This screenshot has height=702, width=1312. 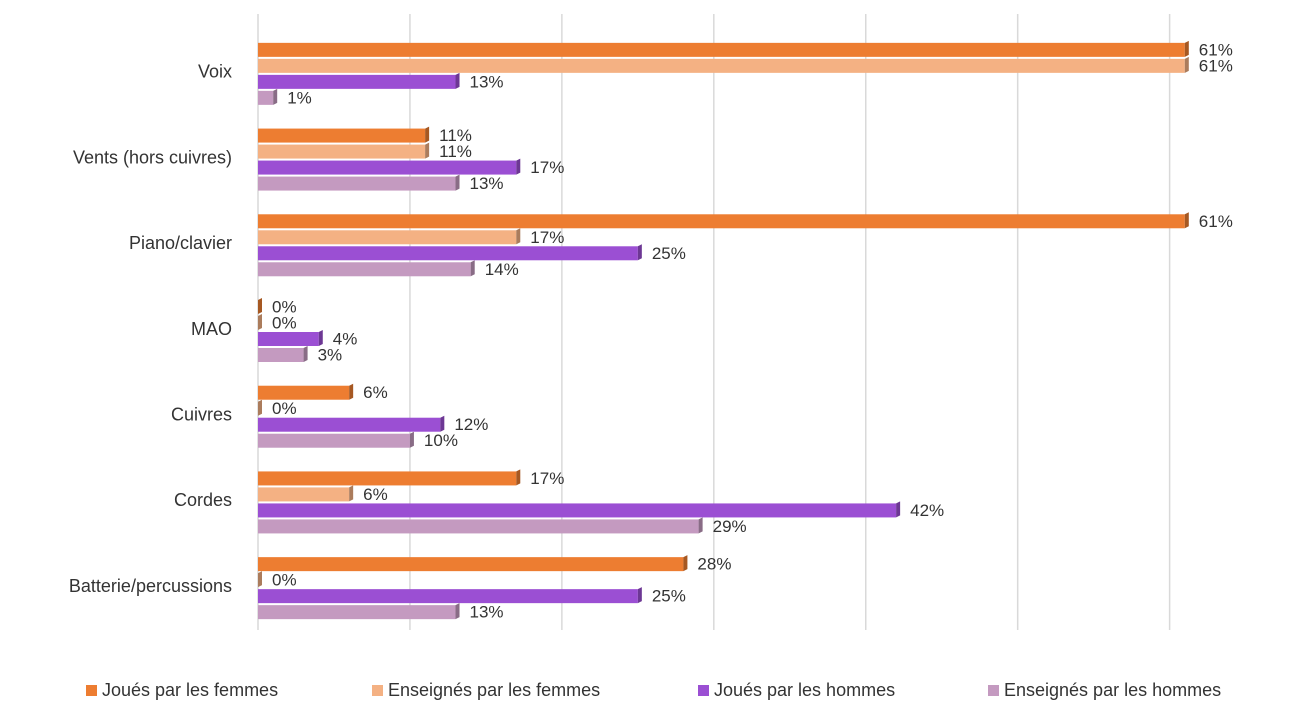 What do you see at coordinates (190, 690) in the screenshot?
I see `legend-label: Joués par les femmes` at bounding box center [190, 690].